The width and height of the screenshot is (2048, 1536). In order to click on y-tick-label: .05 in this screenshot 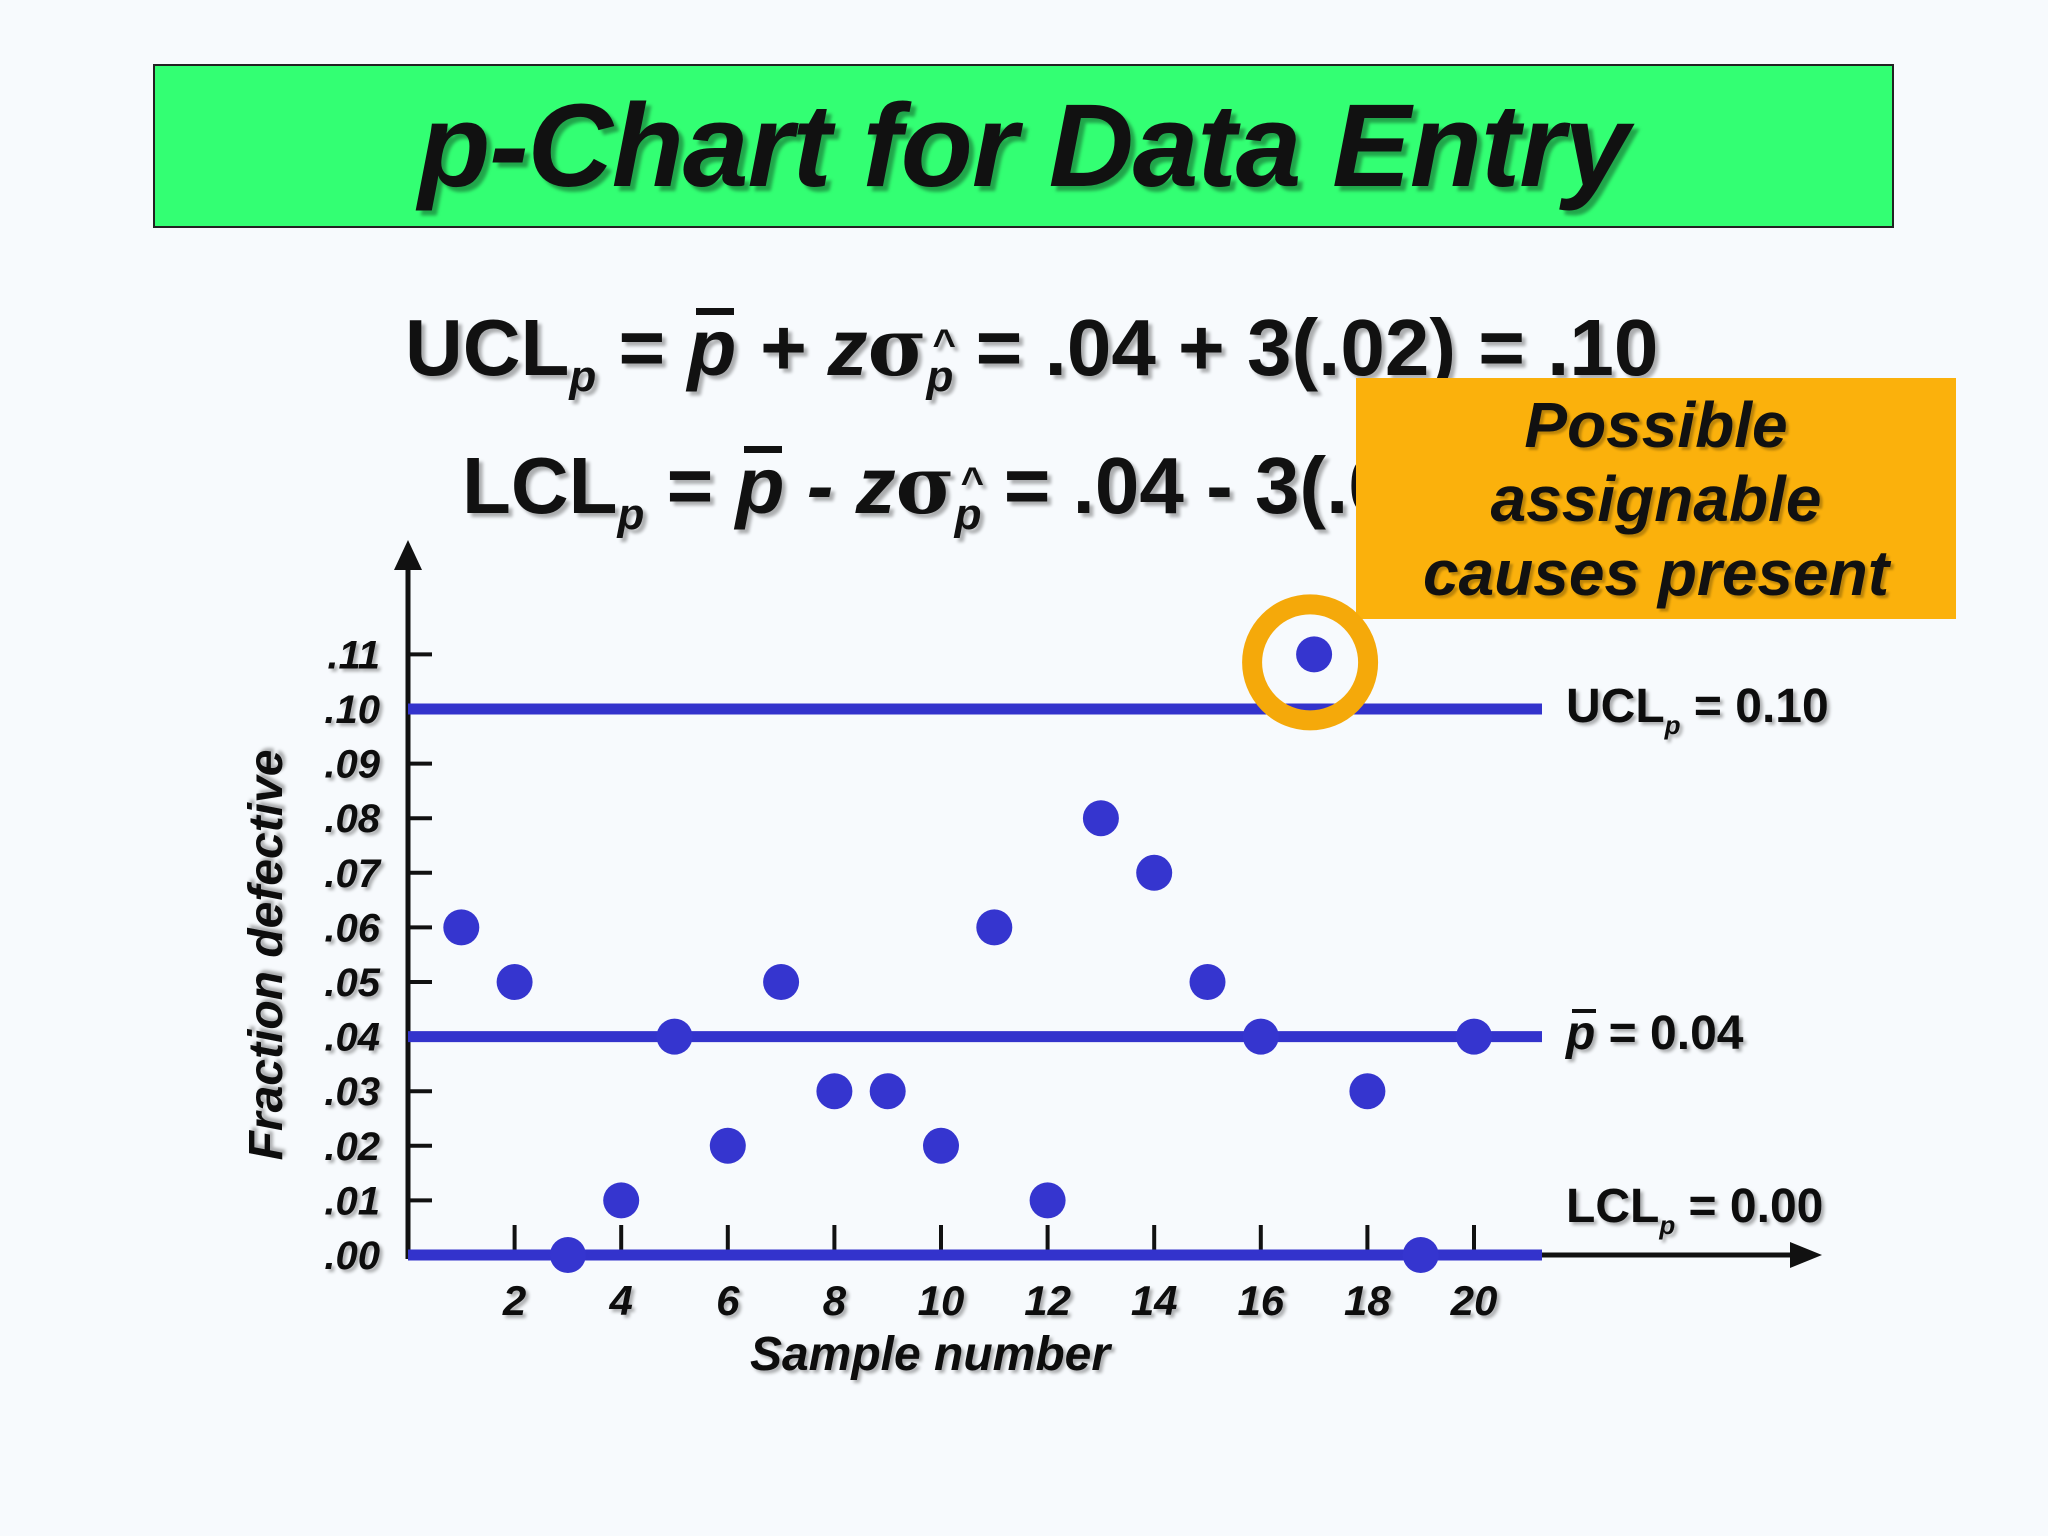, I will do `click(352, 983)`.